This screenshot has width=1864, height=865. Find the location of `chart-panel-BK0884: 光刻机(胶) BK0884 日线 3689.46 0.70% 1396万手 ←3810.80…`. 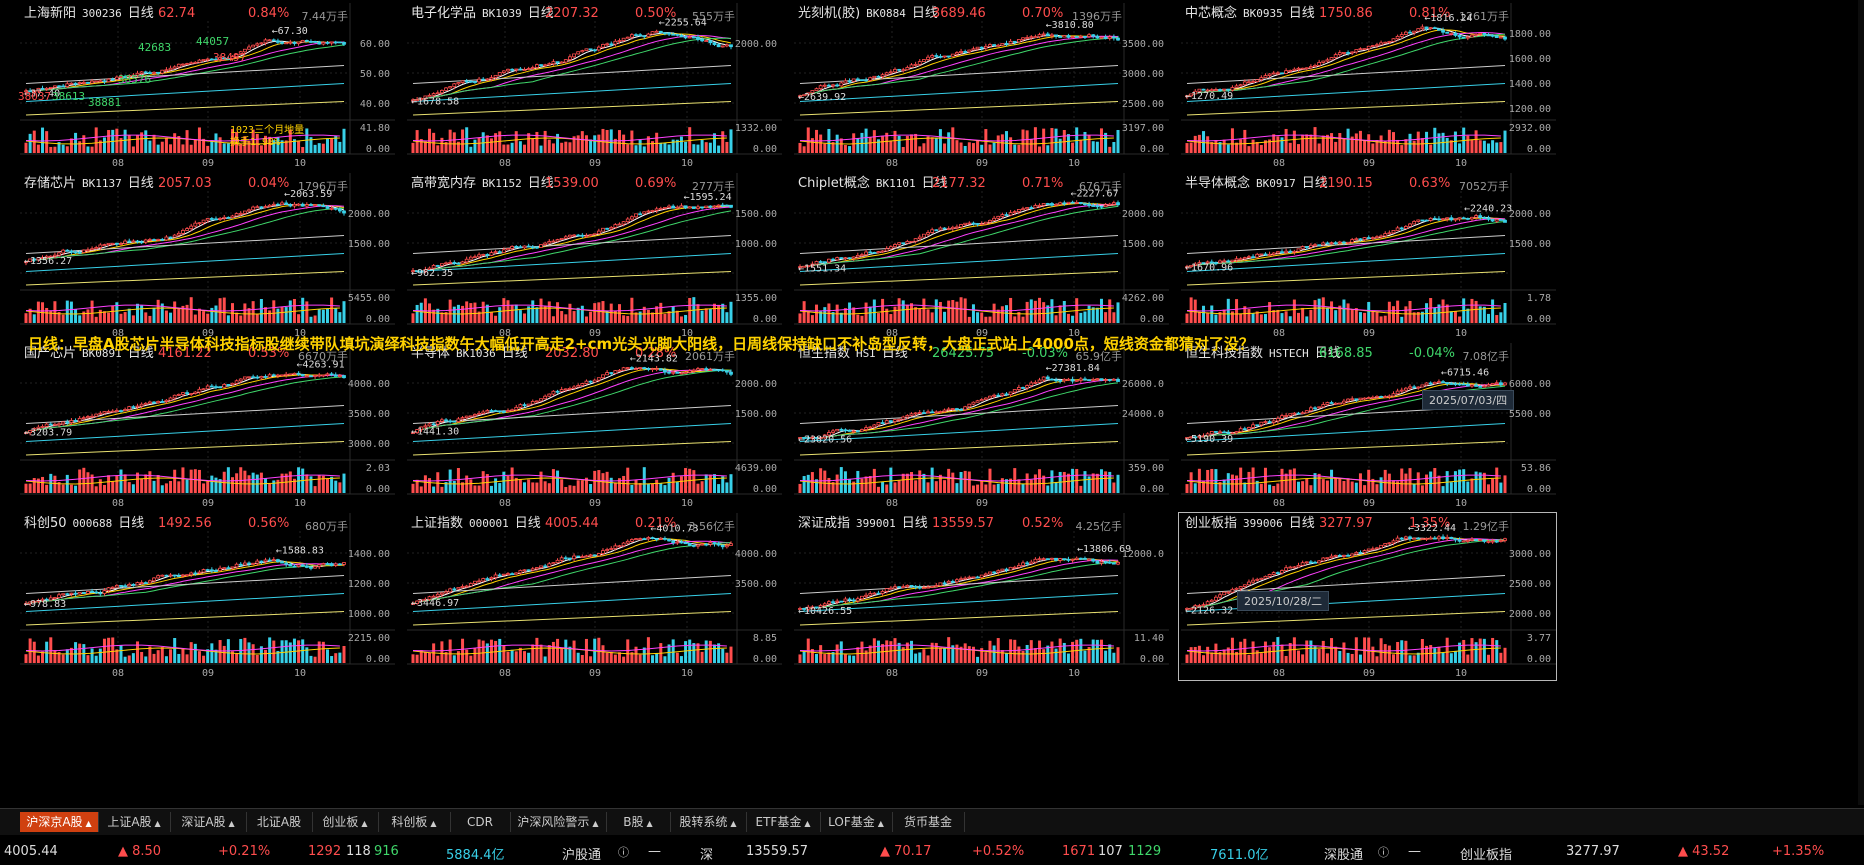

chart-panel-BK0884: 光刻机(胶) BK0884 日线 3689.46 0.70% 1396万手 ←3810.80… is located at coordinates (980, 86).